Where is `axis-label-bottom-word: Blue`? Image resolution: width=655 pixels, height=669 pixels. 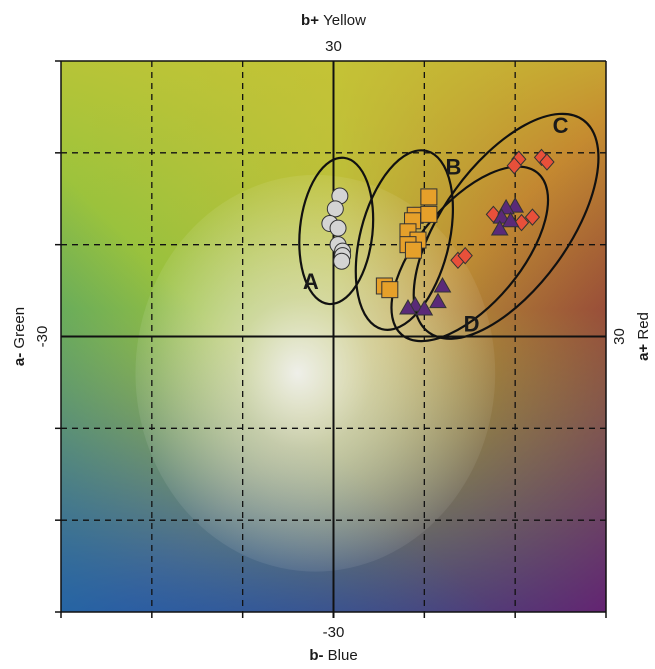
axis-label-bottom-word: Blue is located at coordinates (343, 655).